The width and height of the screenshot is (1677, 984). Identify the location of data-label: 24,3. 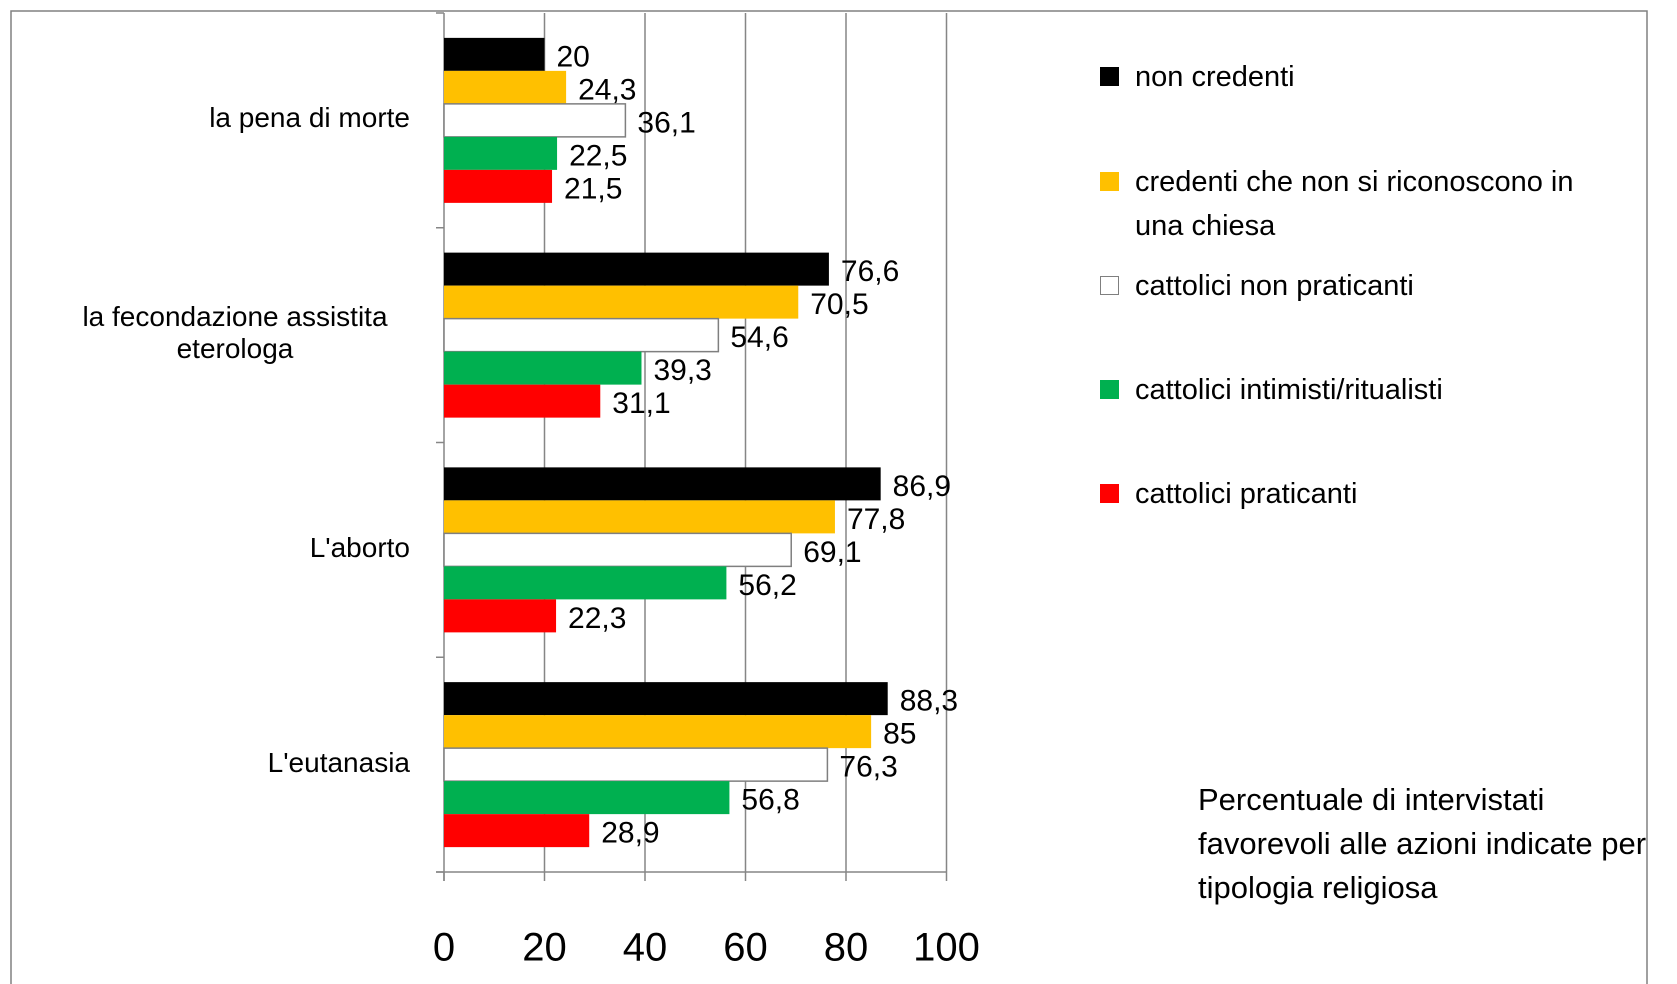
(607, 89).